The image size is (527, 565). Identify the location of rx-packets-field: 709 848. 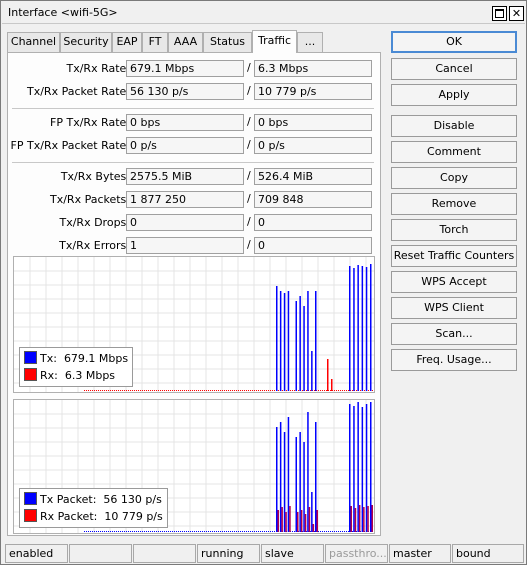
(313, 199).